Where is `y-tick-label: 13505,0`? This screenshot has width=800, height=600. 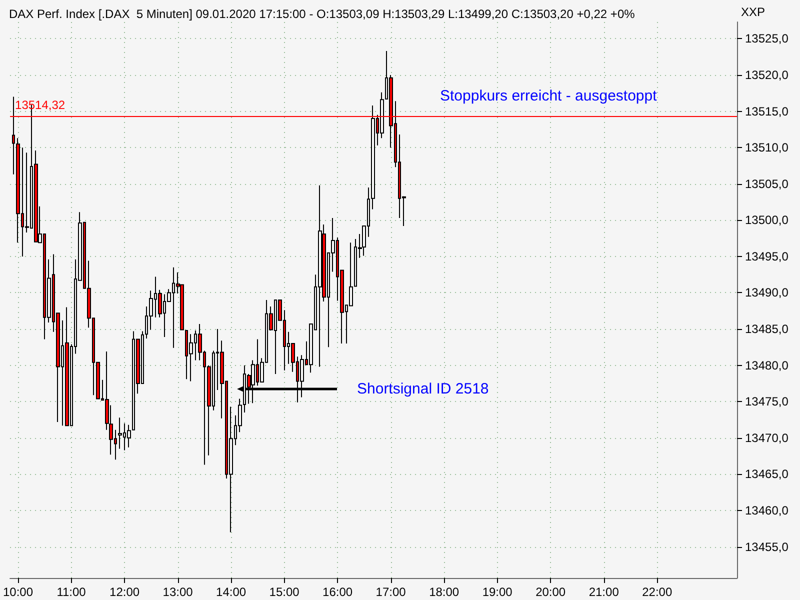
y-tick-label: 13505,0 is located at coordinates (767, 183).